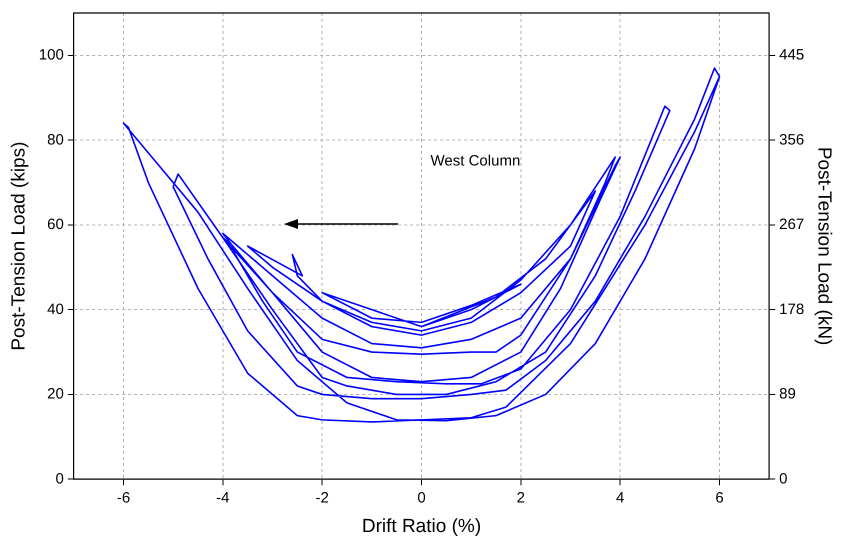 The height and width of the screenshot is (544, 843). I want to click on x-tick-label: 2, so click(521, 497).